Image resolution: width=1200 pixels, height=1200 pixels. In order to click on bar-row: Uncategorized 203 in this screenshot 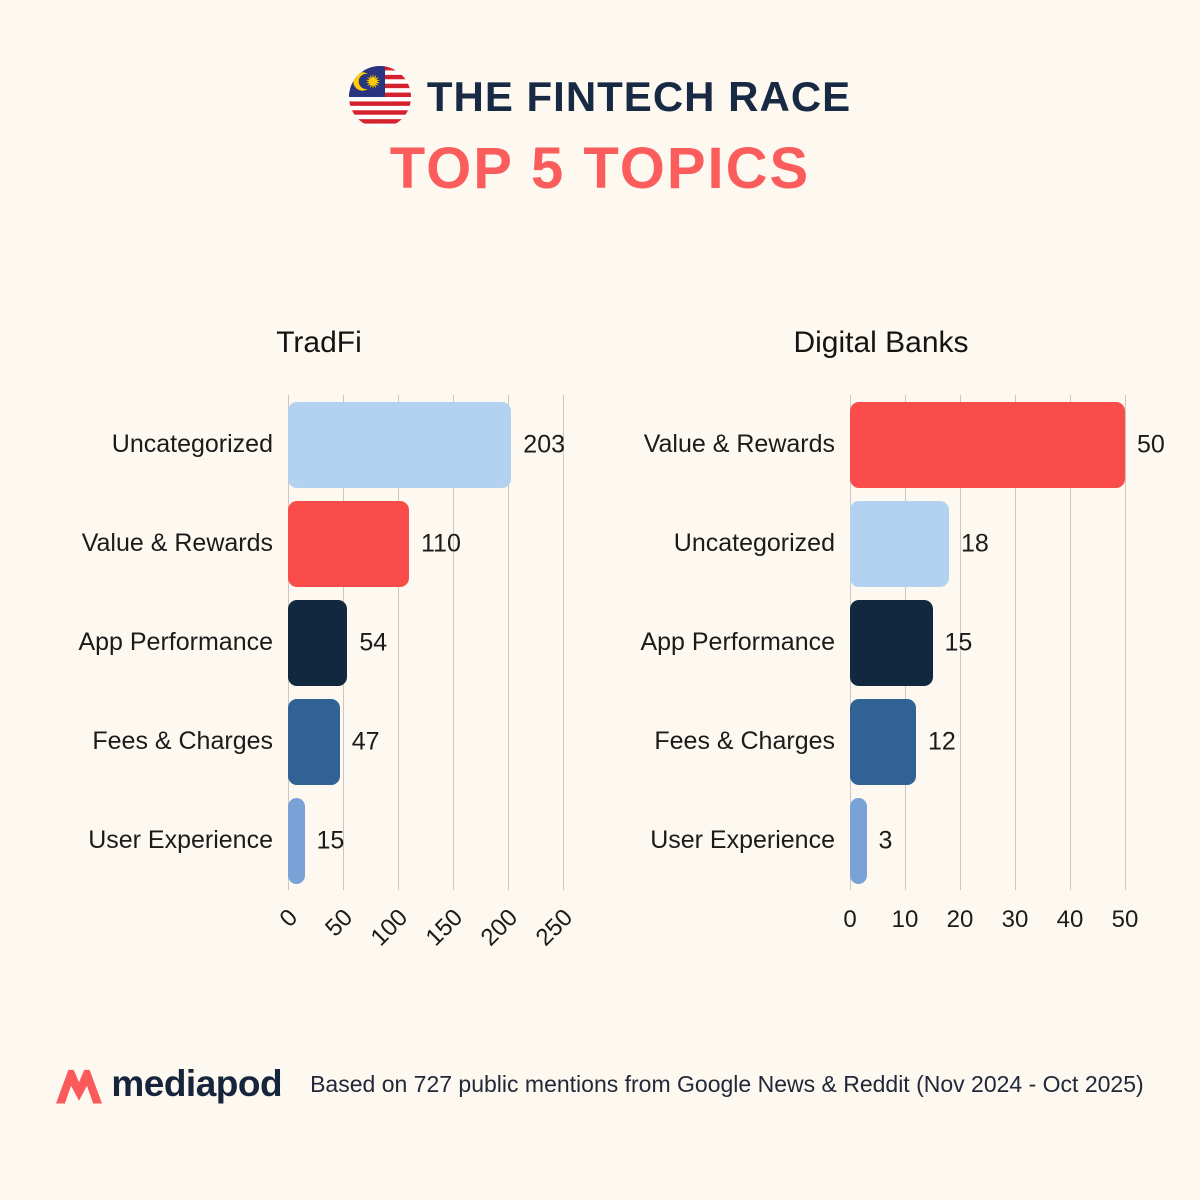, I will do `click(316, 444)`.